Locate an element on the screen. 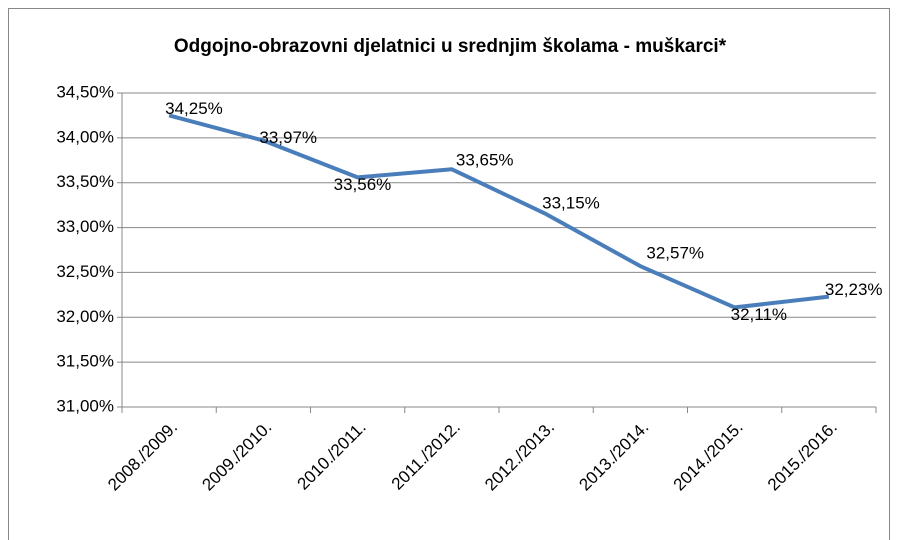 This screenshot has height=540, width=898. data-label: 33,97% is located at coordinates (288, 137).